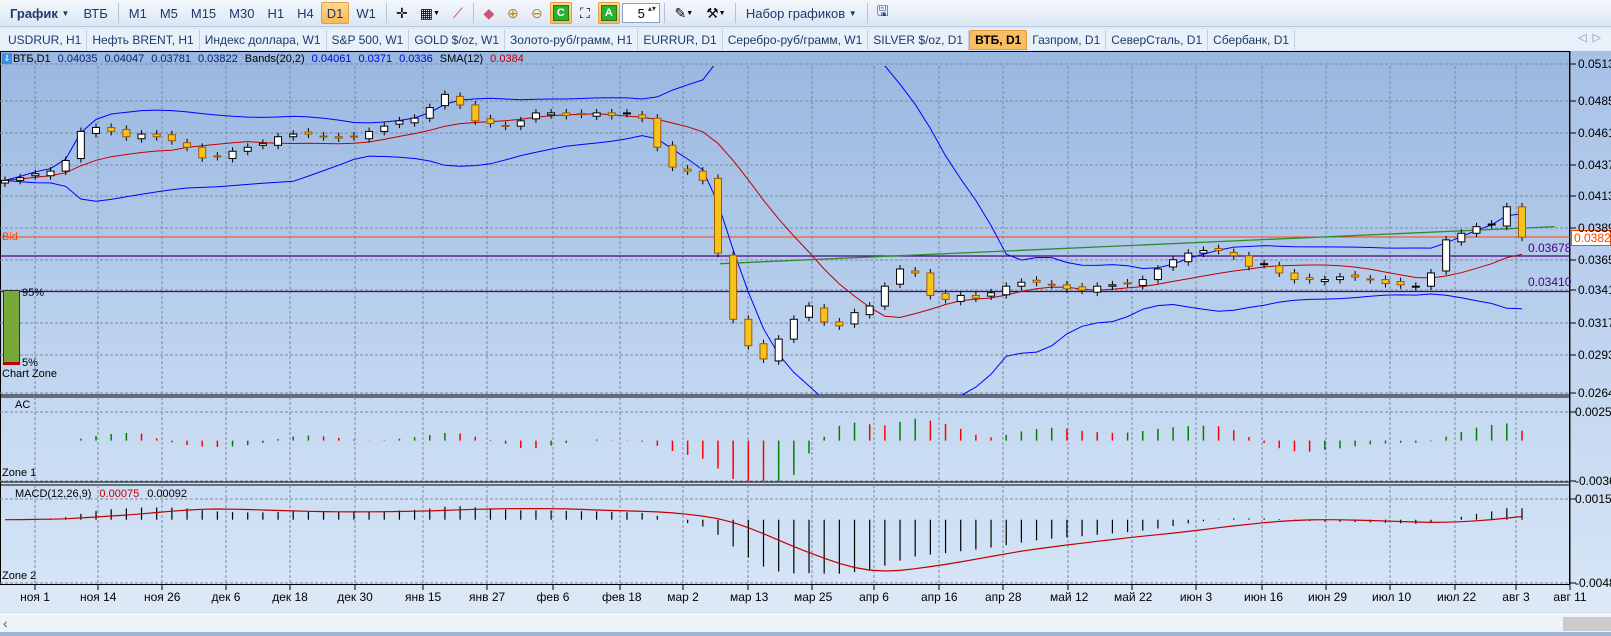 This screenshot has width=1611, height=636. Describe the element at coordinates (461, 58) in the screenshot. I see `sma-label: SMA(12)` at that location.